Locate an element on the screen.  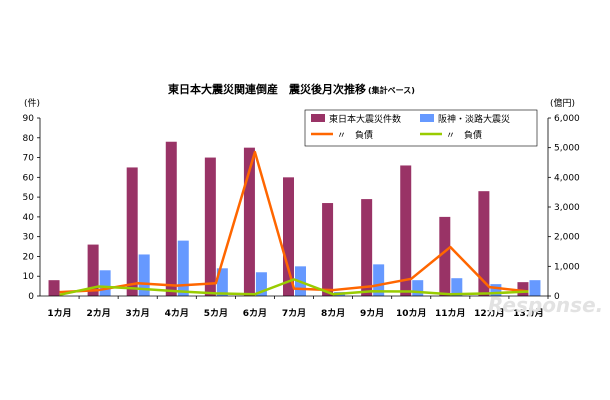
category-label: 1カ月 is located at coordinates (59, 313).